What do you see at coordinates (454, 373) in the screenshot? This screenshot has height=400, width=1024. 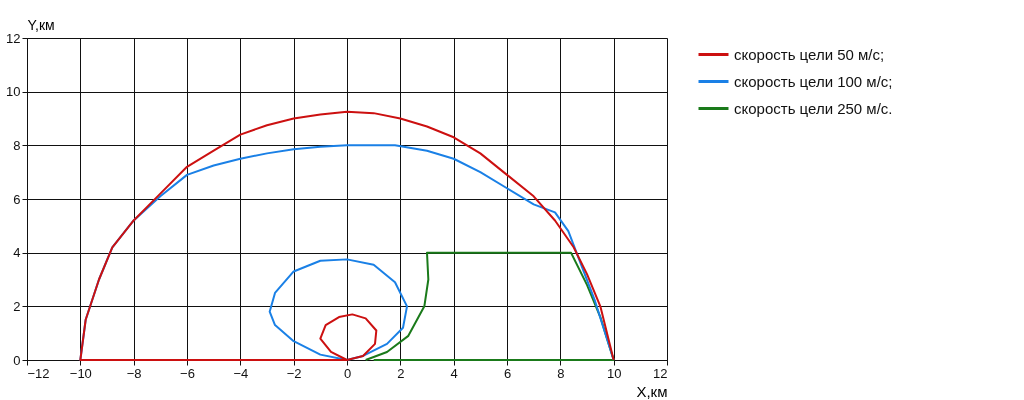 I see `x-tick-label: 4` at bounding box center [454, 373].